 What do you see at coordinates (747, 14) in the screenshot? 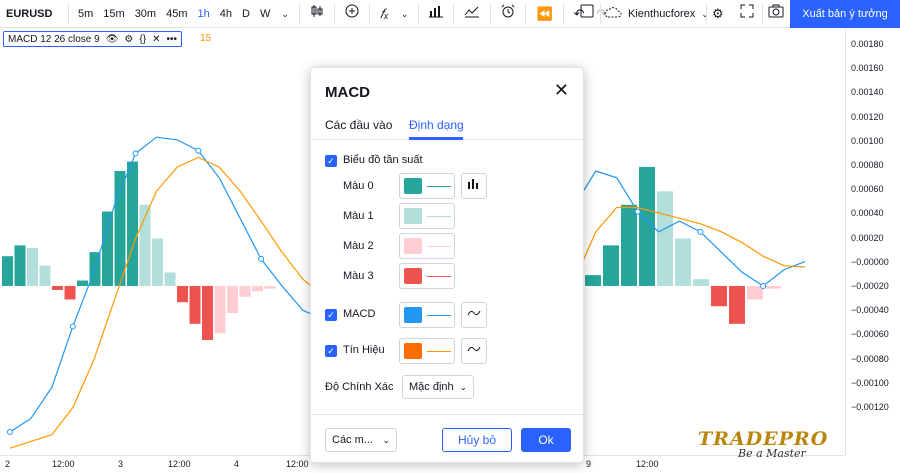
I see `fullscreen-icon` at bounding box center [747, 14].